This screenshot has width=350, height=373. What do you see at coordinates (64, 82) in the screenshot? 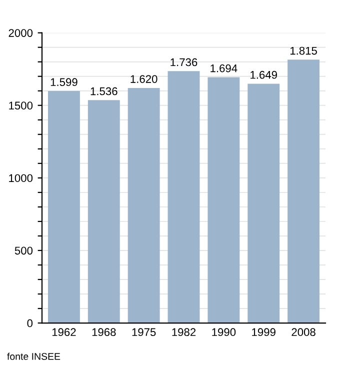
I see `data-label: 1.599` at bounding box center [64, 82].